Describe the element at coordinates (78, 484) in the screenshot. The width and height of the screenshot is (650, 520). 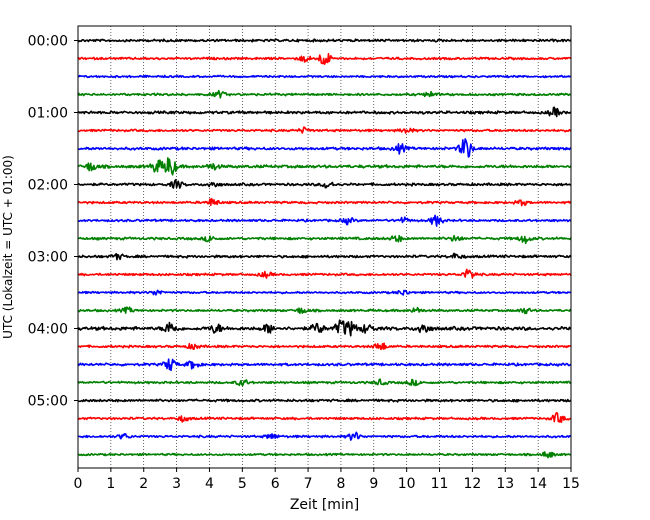
I see `x-tick-label: 0` at that location.